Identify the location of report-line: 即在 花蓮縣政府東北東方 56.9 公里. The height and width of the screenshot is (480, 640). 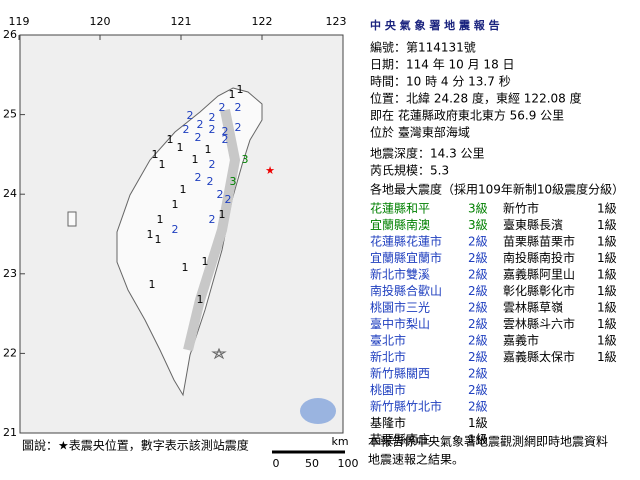
(467, 115).